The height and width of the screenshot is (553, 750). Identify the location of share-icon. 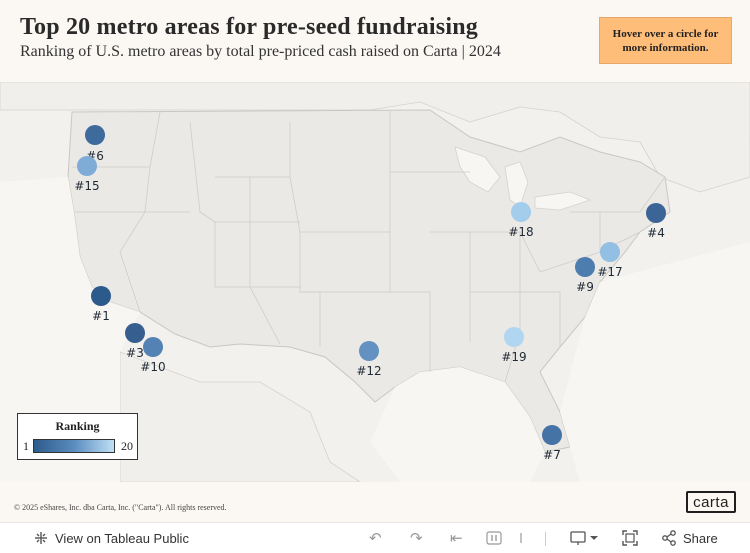
(669, 538).